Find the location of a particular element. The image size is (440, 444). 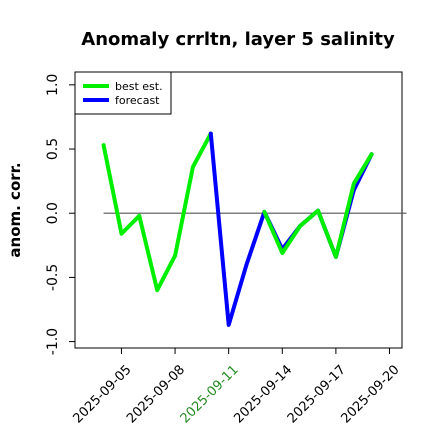

x-tick-label: 2025-09-20 is located at coordinates (371, 394).